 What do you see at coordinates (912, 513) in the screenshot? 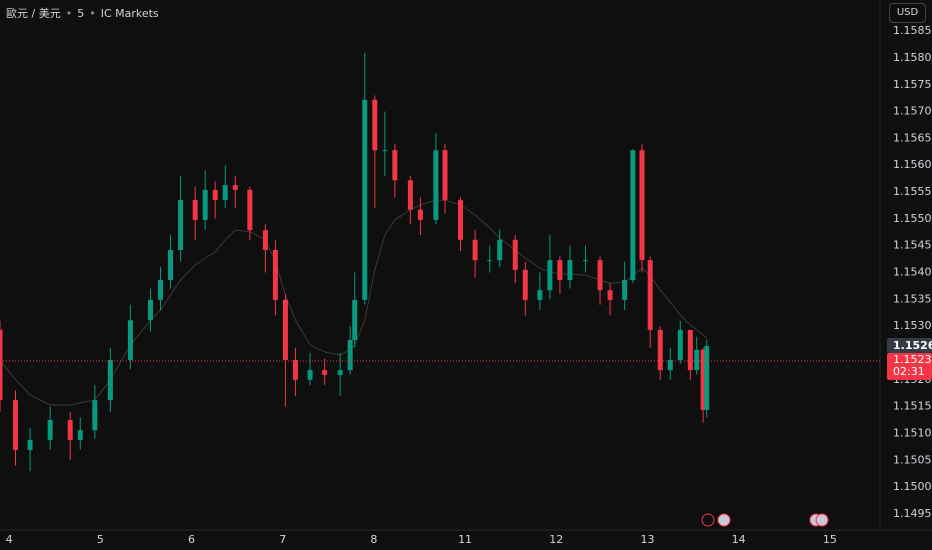
I see `y-tick-label: 1.14950` at bounding box center [912, 513].